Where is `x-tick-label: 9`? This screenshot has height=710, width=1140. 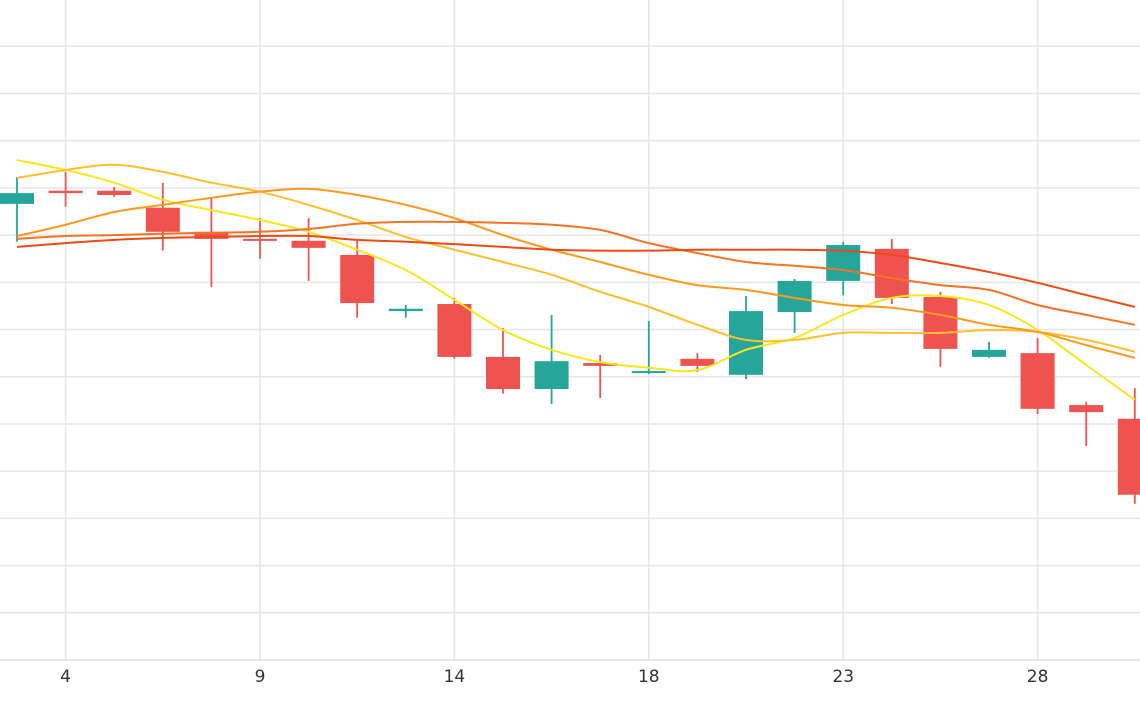 x-tick-label: 9 is located at coordinates (260, 677).